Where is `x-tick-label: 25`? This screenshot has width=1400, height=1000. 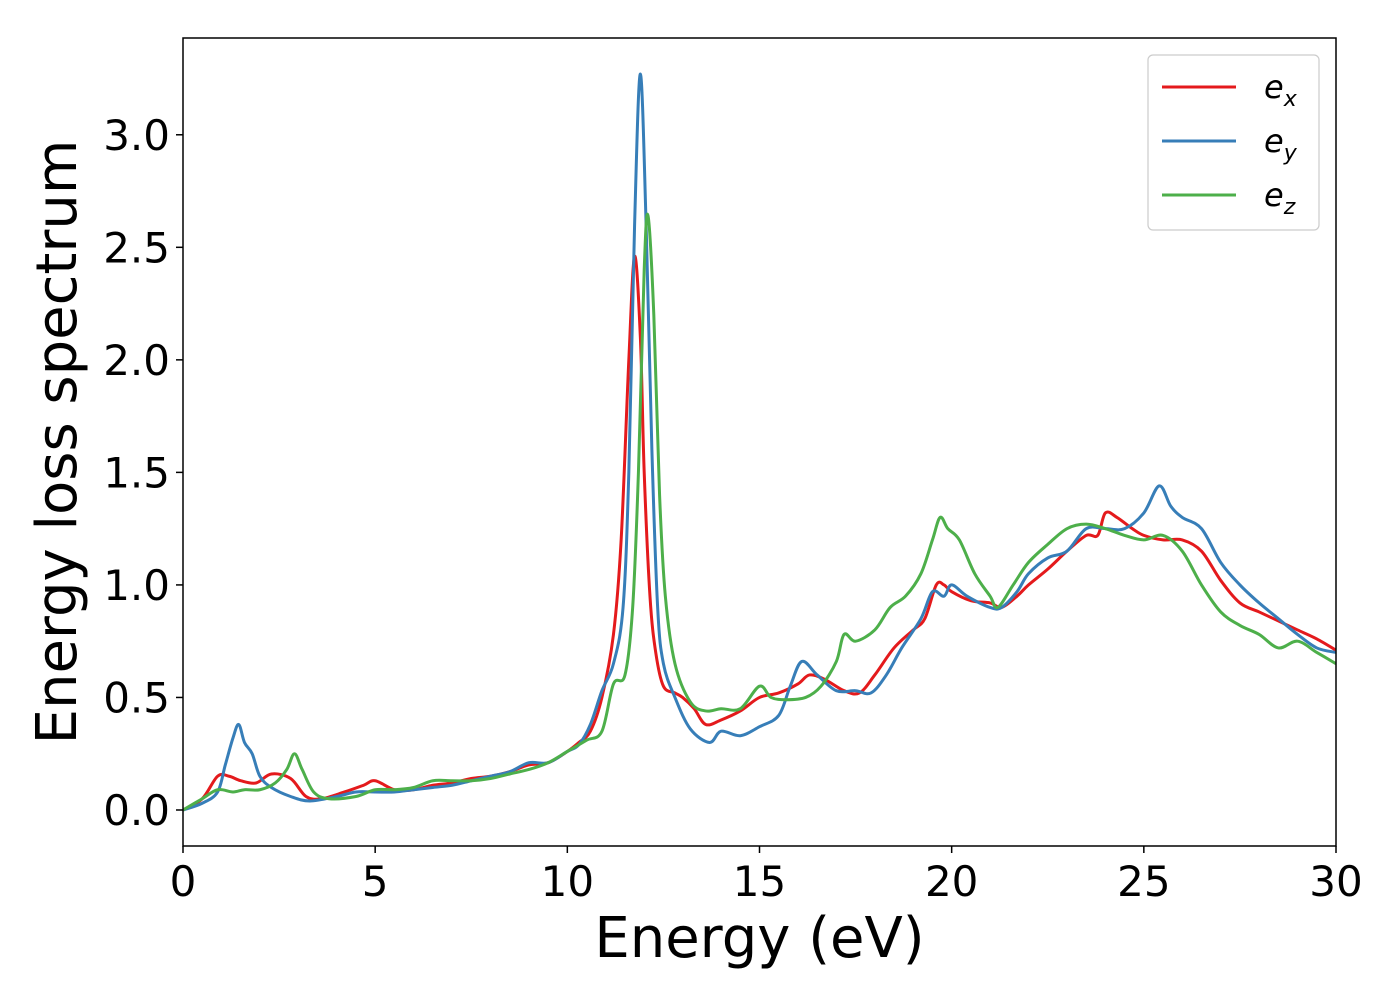 x-tick-label: 25 is located at coordinates (1143, 881).